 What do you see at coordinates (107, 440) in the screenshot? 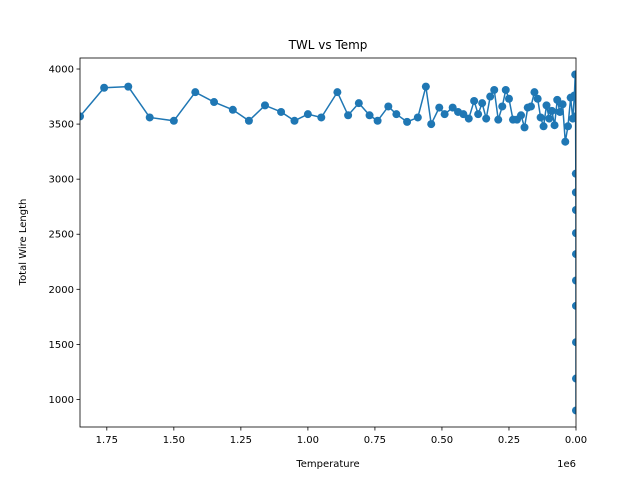
I see `x-tick-label: 1.75` at bounding box center [107, 440].